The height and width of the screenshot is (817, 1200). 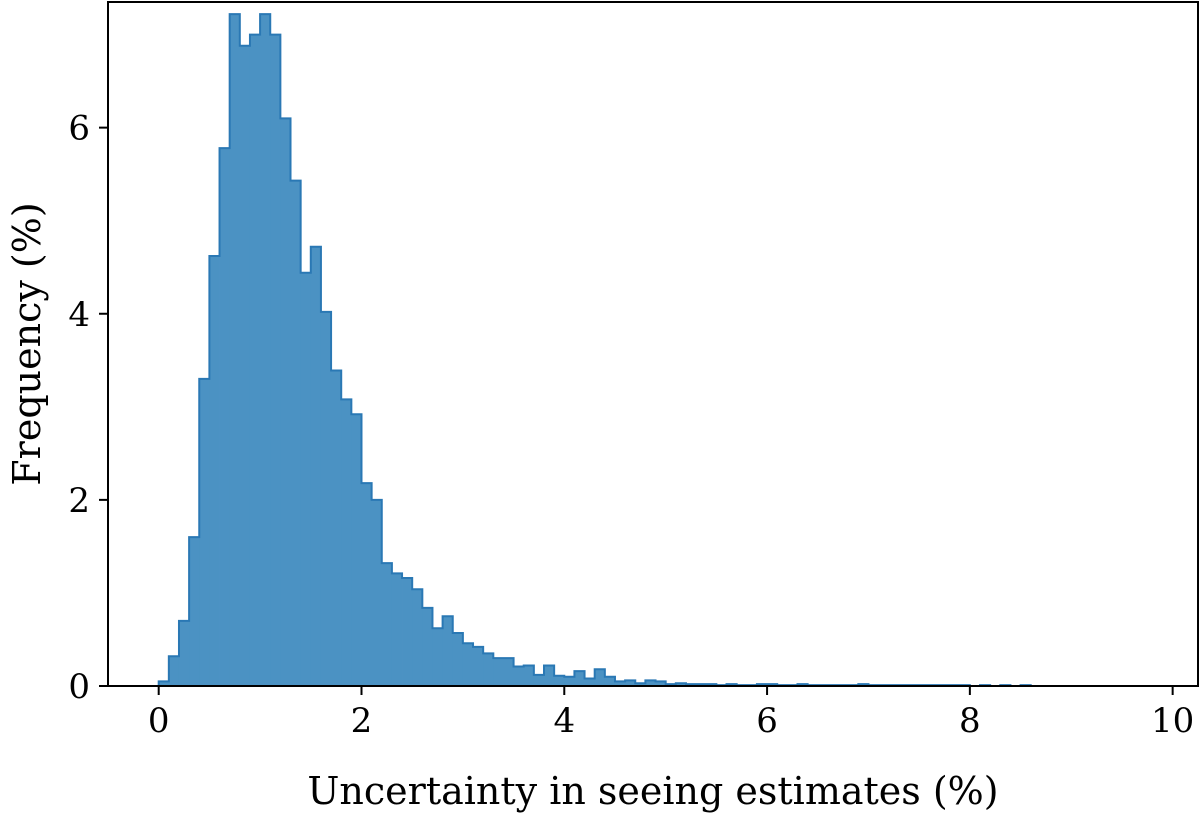 I want to click on y-tick-label: 0, so click(x=79, y=687).